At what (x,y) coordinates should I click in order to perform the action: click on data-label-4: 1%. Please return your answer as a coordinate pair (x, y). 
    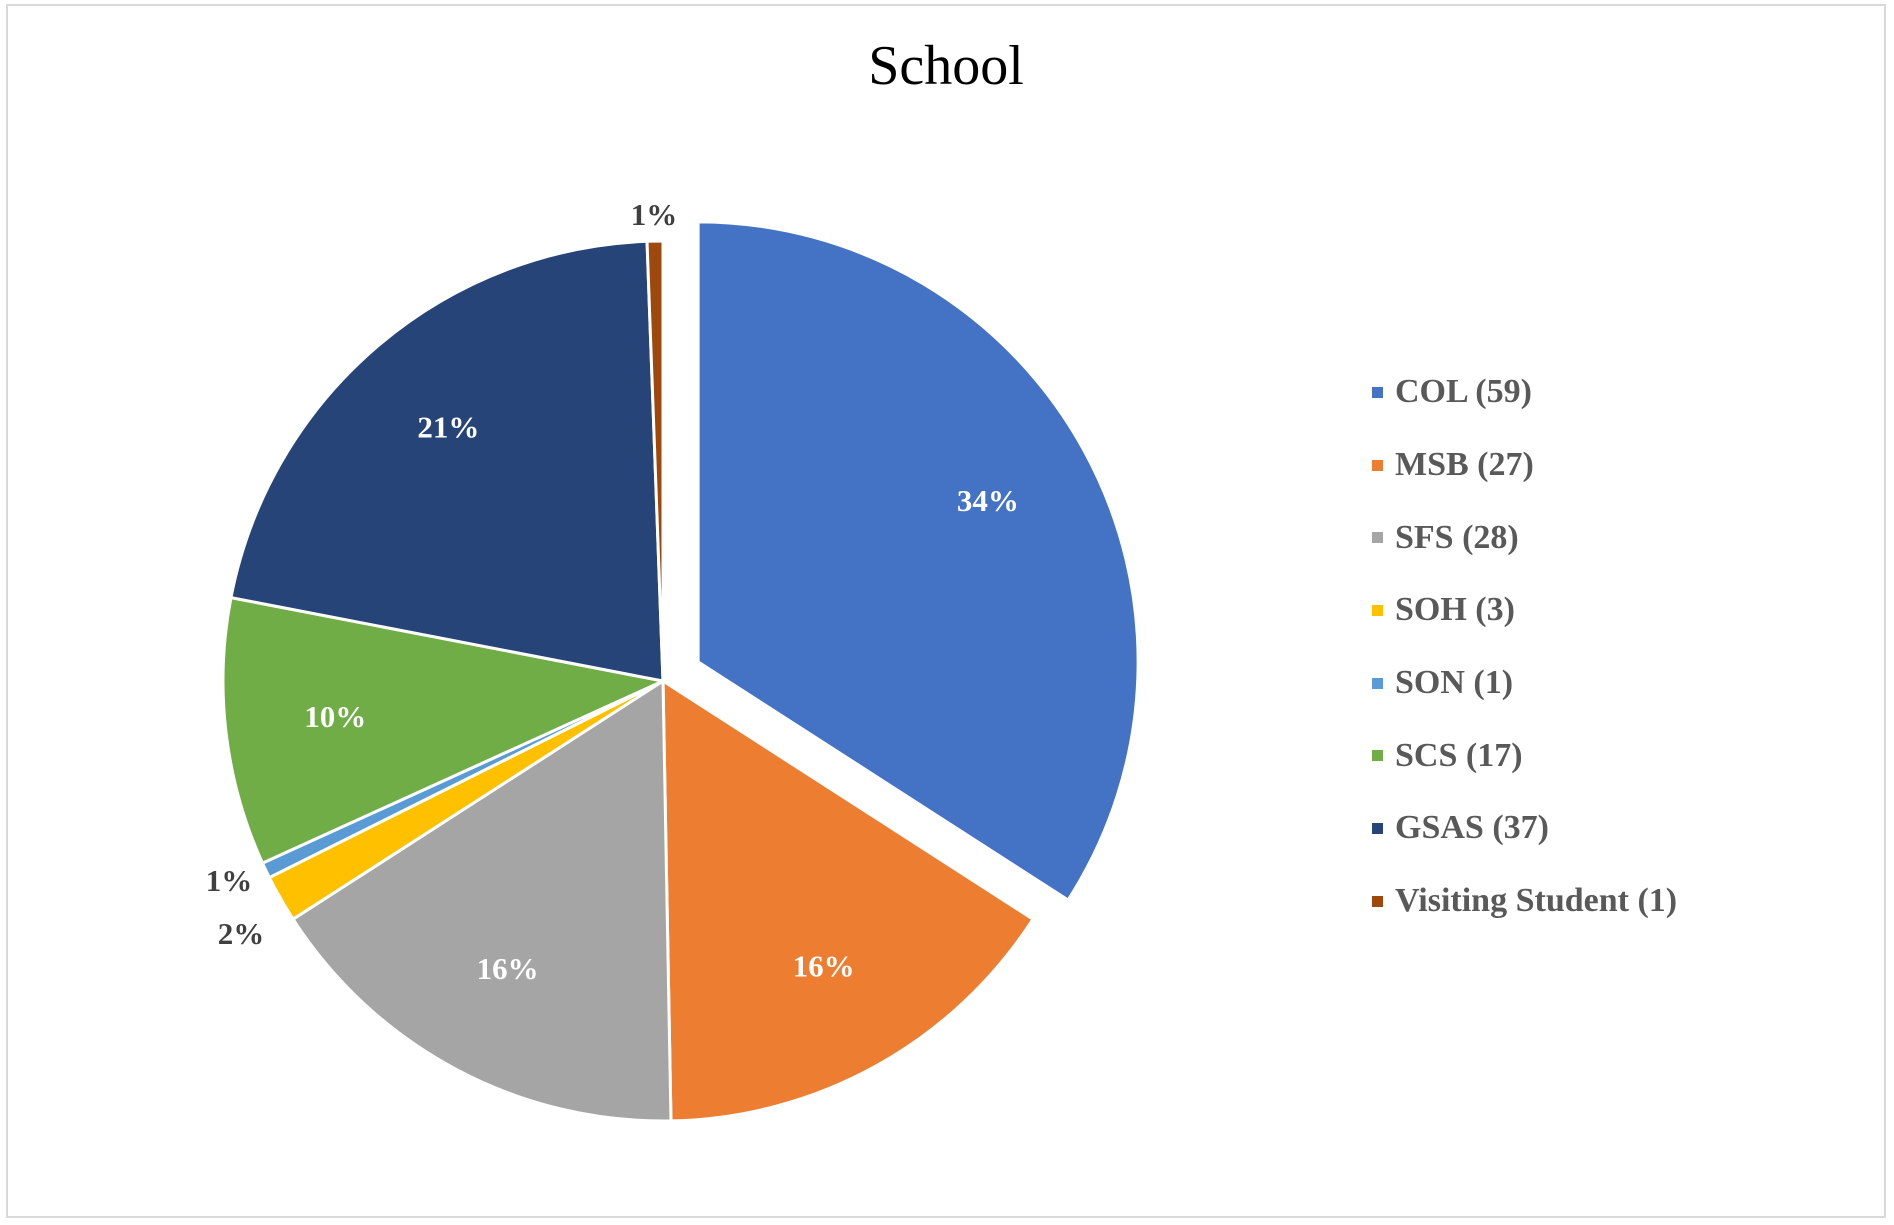
    Looking at the image, I should click on (229, 880).